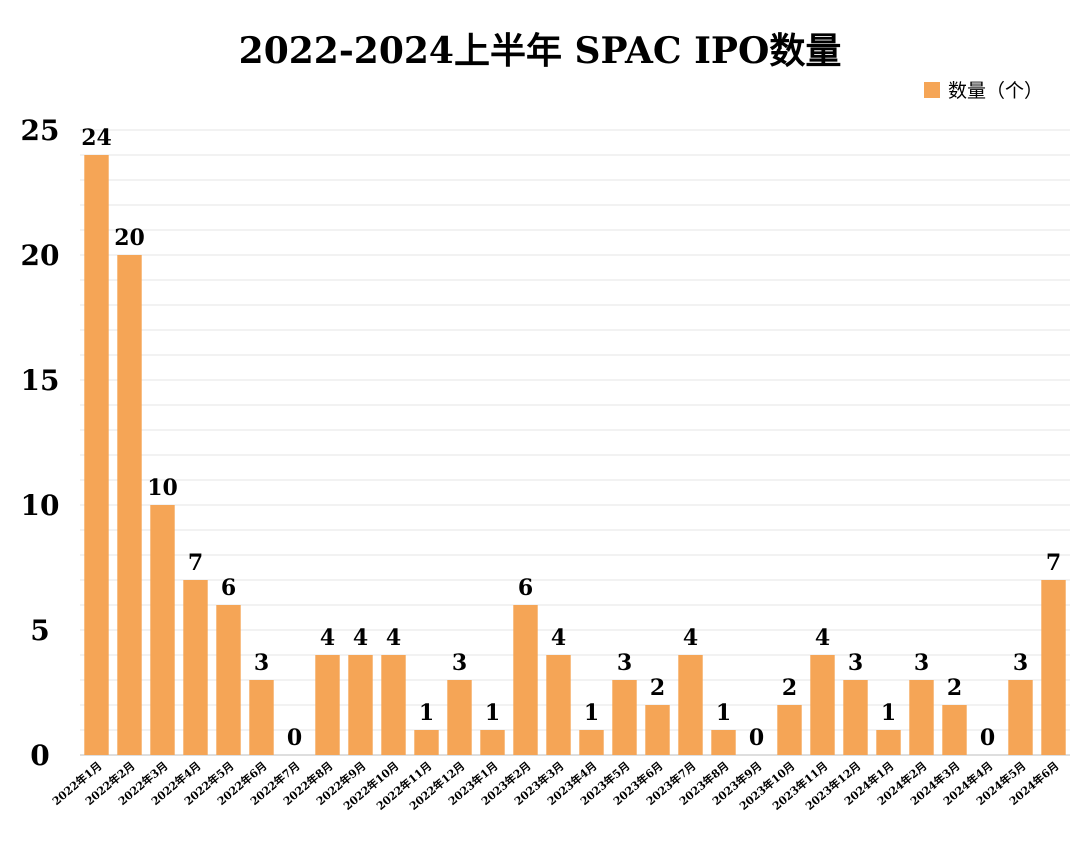 Image resolution: width=1080 pixels, height=848 pixels. What do you see at coordinates (39, 755) in the screenshot?
I see `y-tick-label: 0` at bounding box center [39, 755].